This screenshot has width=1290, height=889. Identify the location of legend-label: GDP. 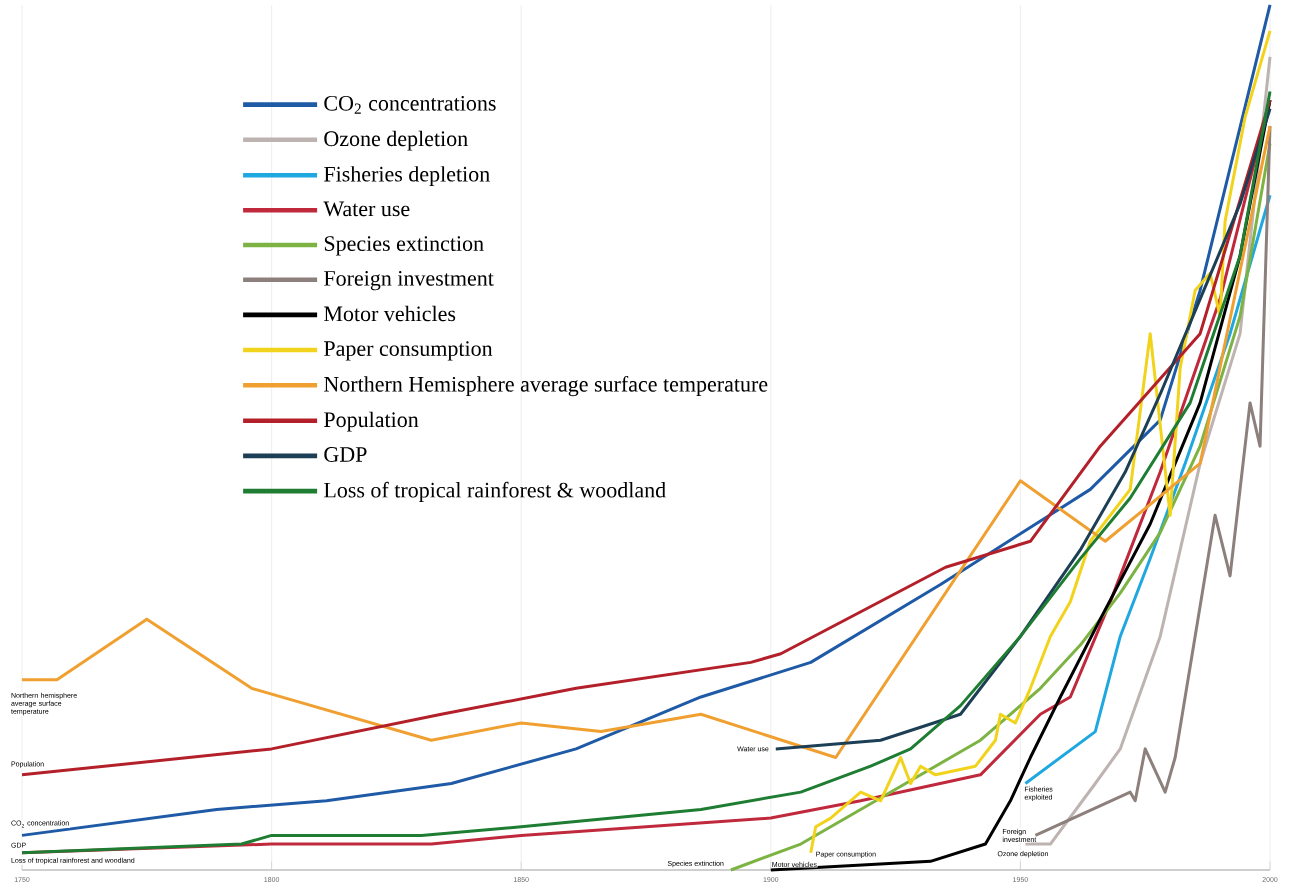
(345, 455).